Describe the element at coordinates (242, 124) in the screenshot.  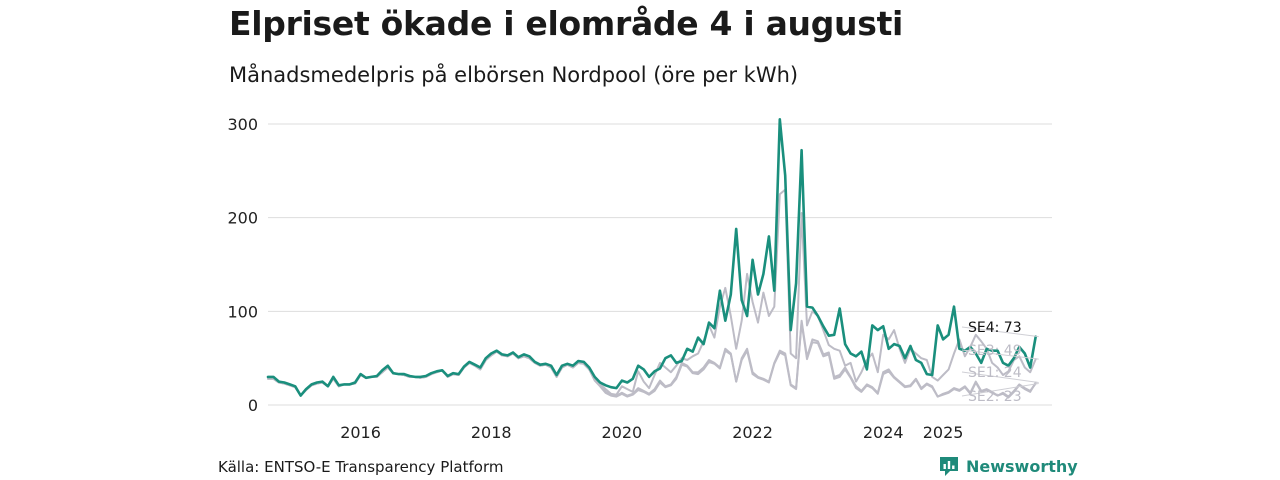
I see `y-tick-label: 300` at that location.